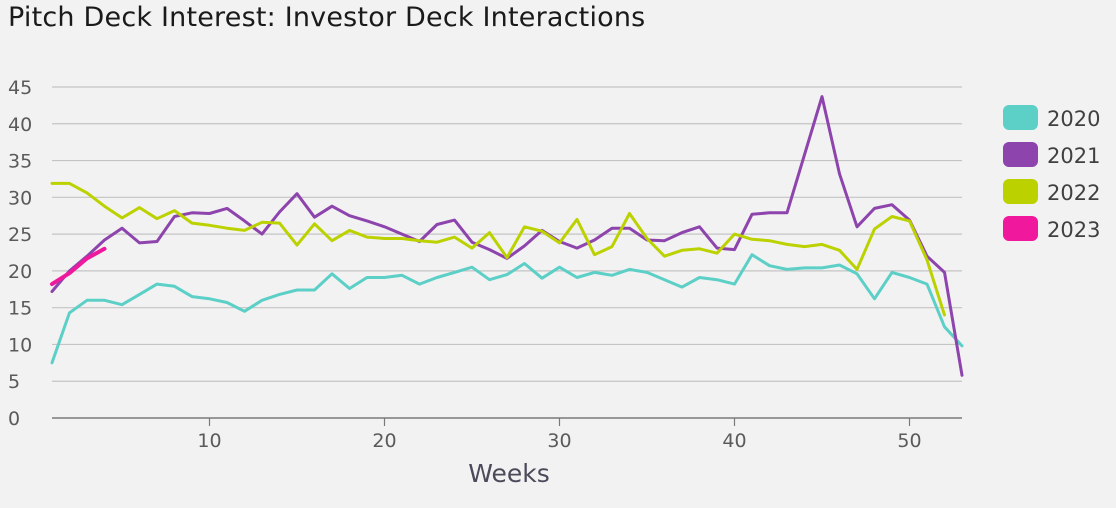 This screenshot has width=1116, height=508. What do you see at coordinates (20, 162) in the screenshot?
I see `y-tick-label: 35` at bounding box center [20, 162].